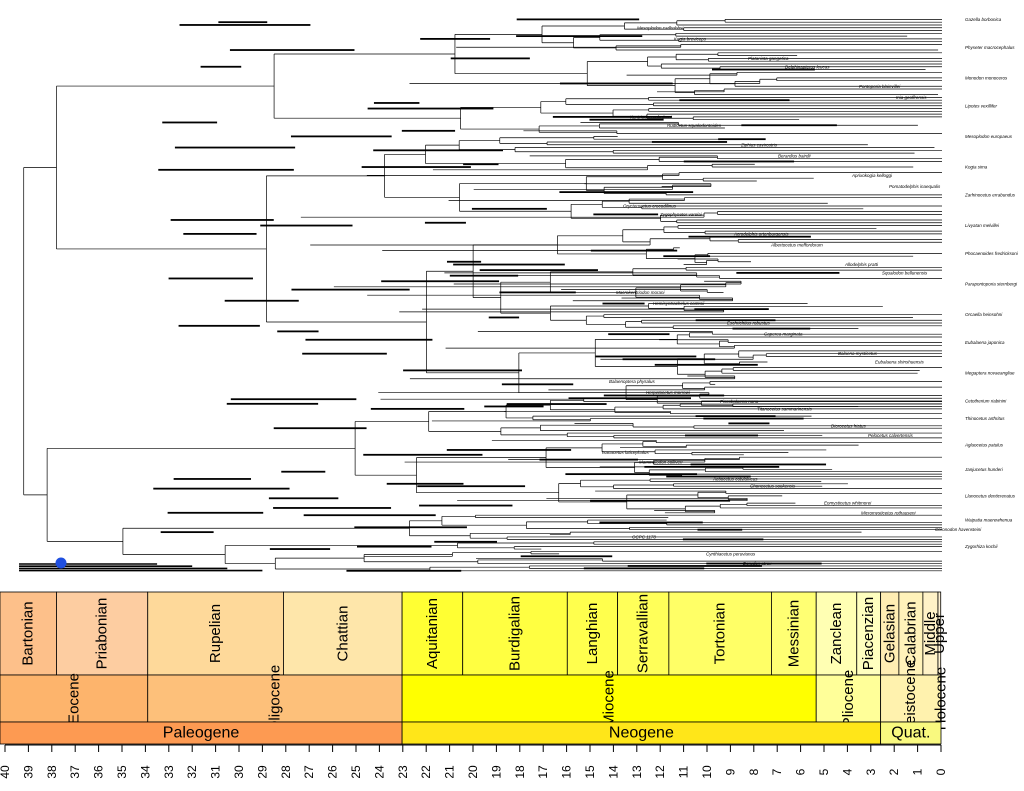 This screenshot has width=1024, height=791. I want to click on axis-tick-label: 2, so click(894, 771).